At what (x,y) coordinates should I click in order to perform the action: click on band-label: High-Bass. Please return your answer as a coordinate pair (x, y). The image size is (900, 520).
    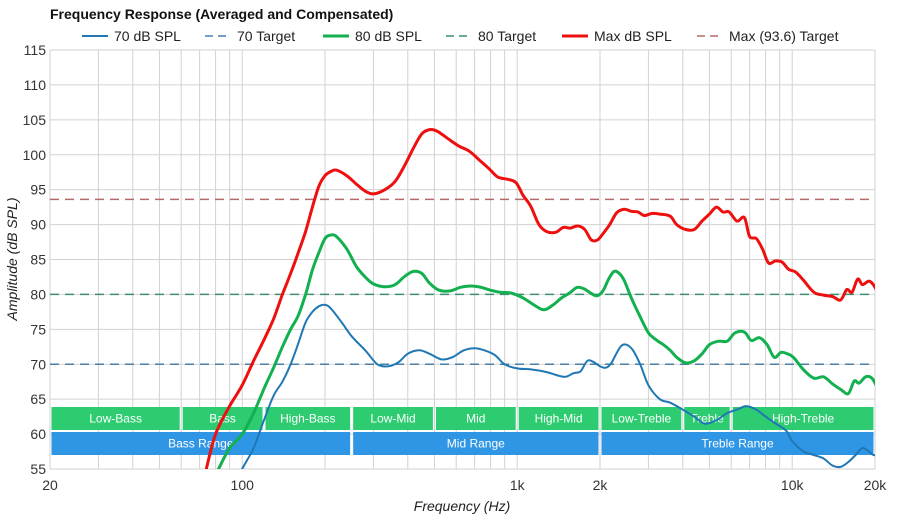
    Looking at the image, I should click on (307, 419).